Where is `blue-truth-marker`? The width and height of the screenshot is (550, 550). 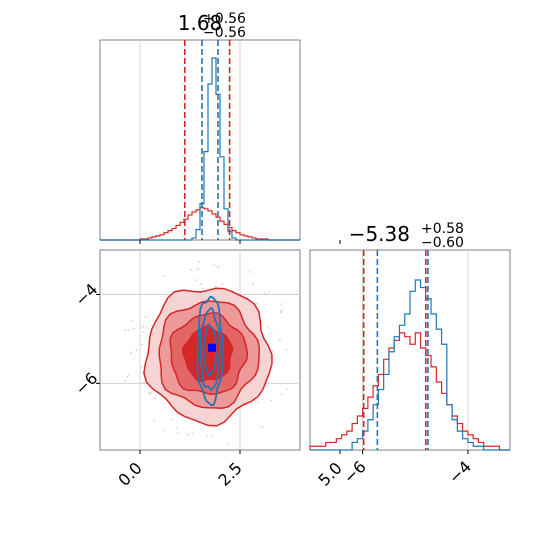 blue-truth-marker is located at coordinates (212, 347).